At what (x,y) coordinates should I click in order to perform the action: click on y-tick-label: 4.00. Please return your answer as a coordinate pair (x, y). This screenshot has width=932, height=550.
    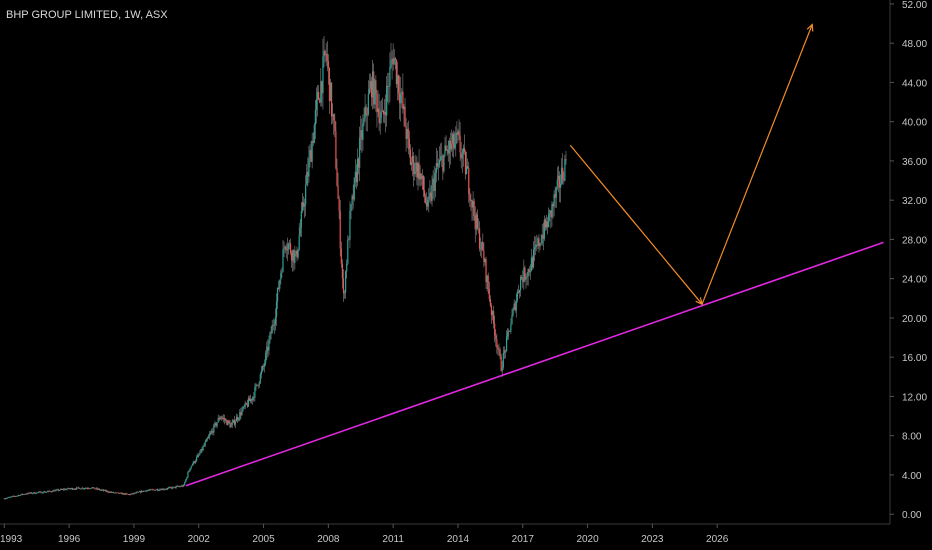
    Looking at the image, I should click on (912, 476).